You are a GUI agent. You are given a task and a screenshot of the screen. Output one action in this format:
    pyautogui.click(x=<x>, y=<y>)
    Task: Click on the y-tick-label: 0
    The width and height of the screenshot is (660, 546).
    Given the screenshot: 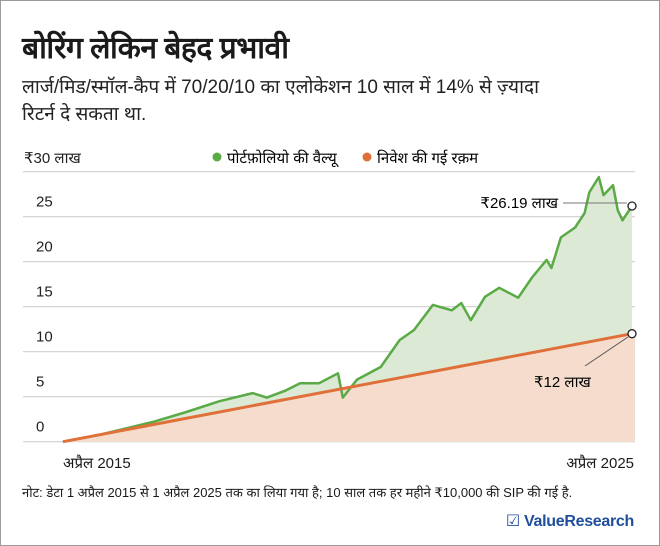 What is the action you would take?
    pyautogui.click(x=40, y=427)
    